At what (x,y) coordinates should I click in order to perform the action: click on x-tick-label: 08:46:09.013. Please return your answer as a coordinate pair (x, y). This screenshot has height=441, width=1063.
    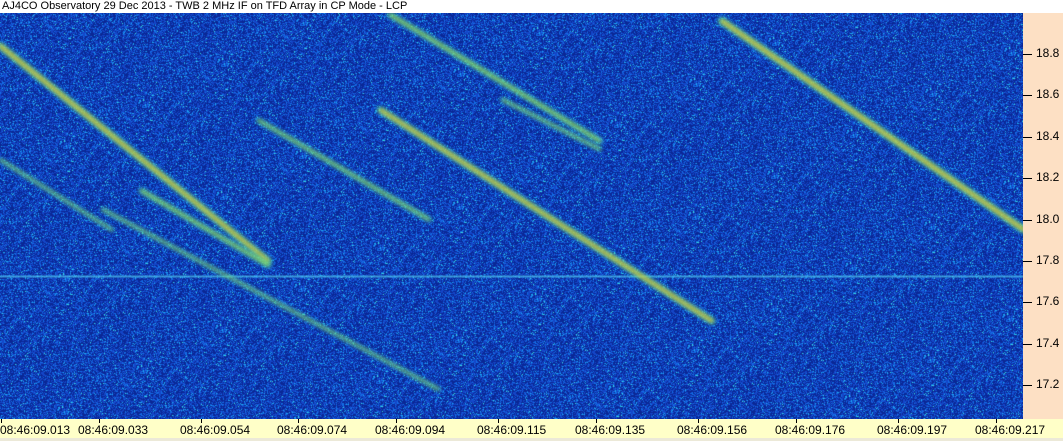
    Looking at the image, I should click on (35, 430).